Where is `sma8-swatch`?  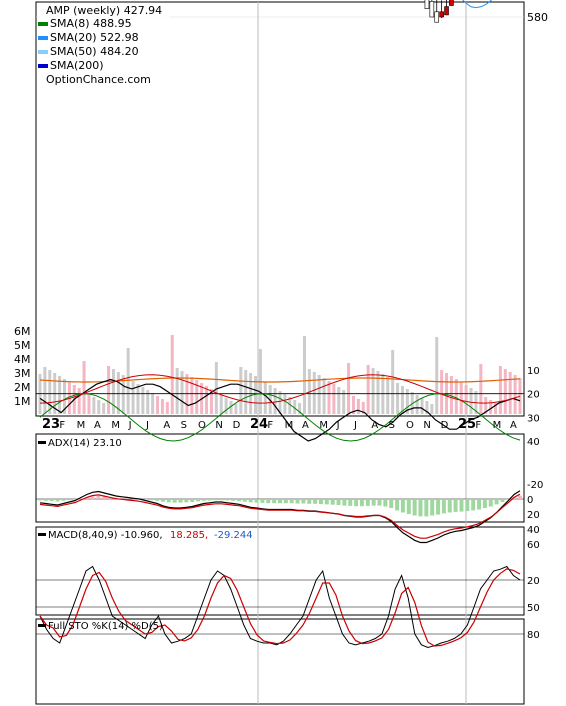
sma8-swatch is located at coordinates (43, 24).